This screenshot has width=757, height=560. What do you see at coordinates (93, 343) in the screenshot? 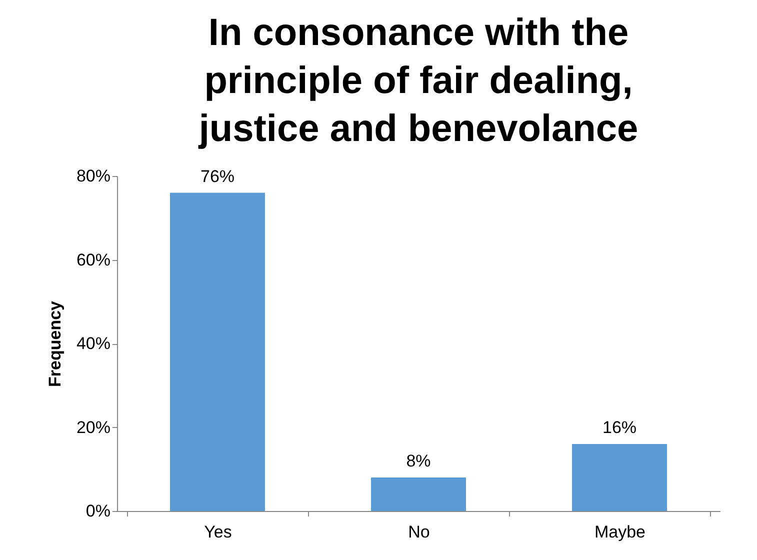
I see `y-tick-label: 40%` at bounding box center [93, 343].